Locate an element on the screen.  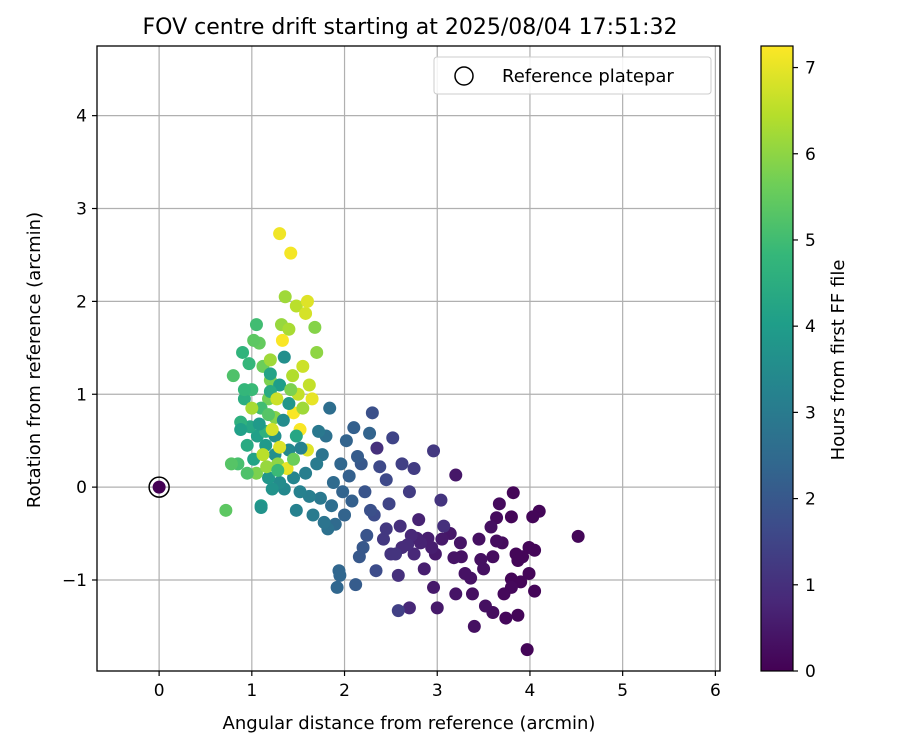
colorbar-tick-label: 6 is located at coordinates (810, 155).